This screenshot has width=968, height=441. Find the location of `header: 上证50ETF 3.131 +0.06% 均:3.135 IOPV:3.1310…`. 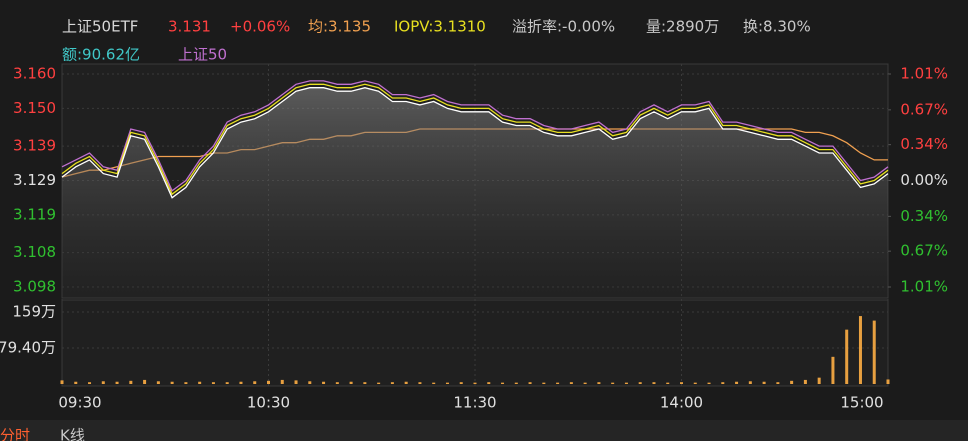

header: 上证50ETF 3.131 +0.06% 均:3.135 IOPV:3.1310… is located at coordinates (436, 41).